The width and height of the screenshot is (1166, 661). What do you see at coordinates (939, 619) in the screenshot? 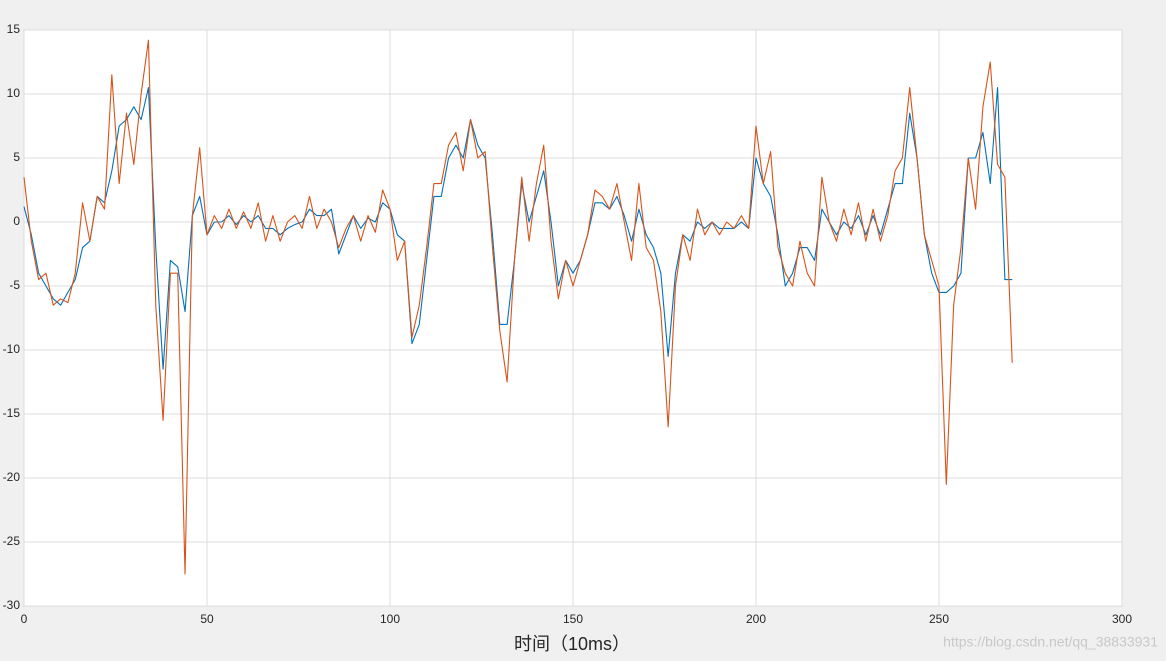
I see `x-tick-label: 250` at bounding box center [939, 619].